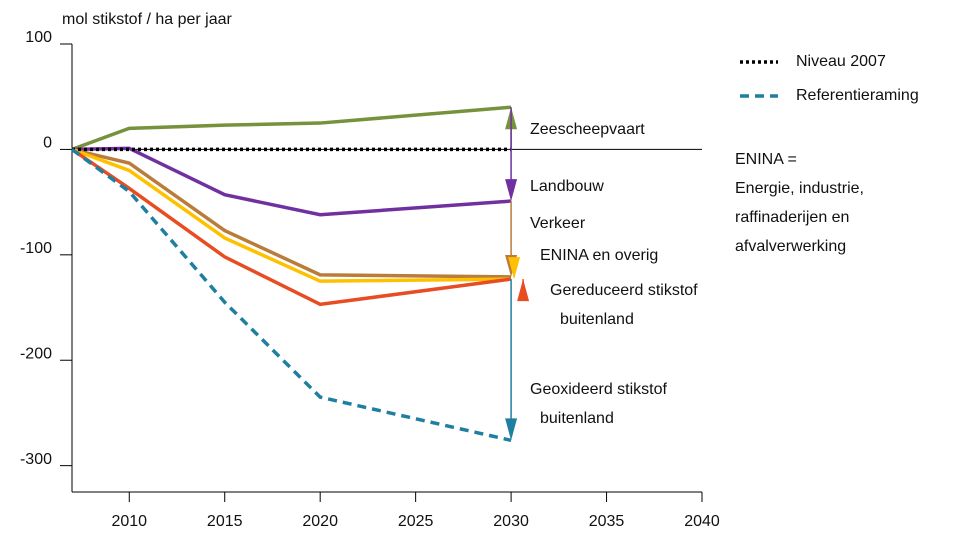 This screenshot has height=542, width=968. Describe the element at coordinates (841, 61) in the screenshot. I see `legend-label: Niveau 2007` at that location.